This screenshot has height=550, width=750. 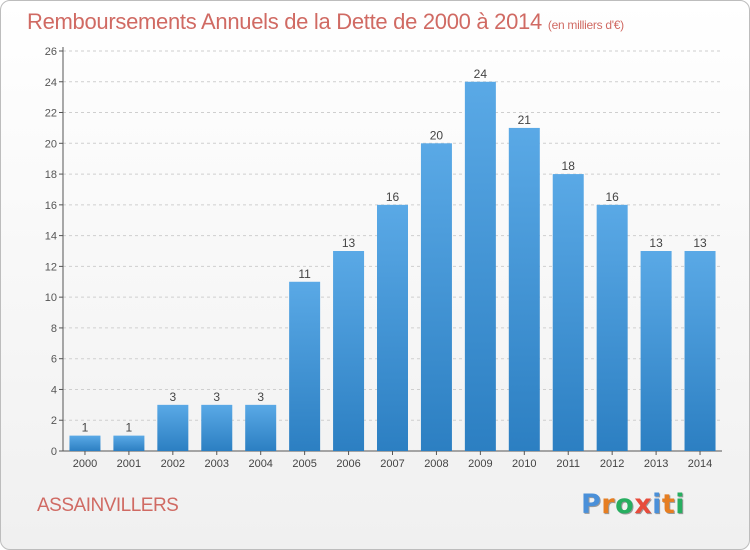 I want to click on bar-2006, so click(x=349, y=351).